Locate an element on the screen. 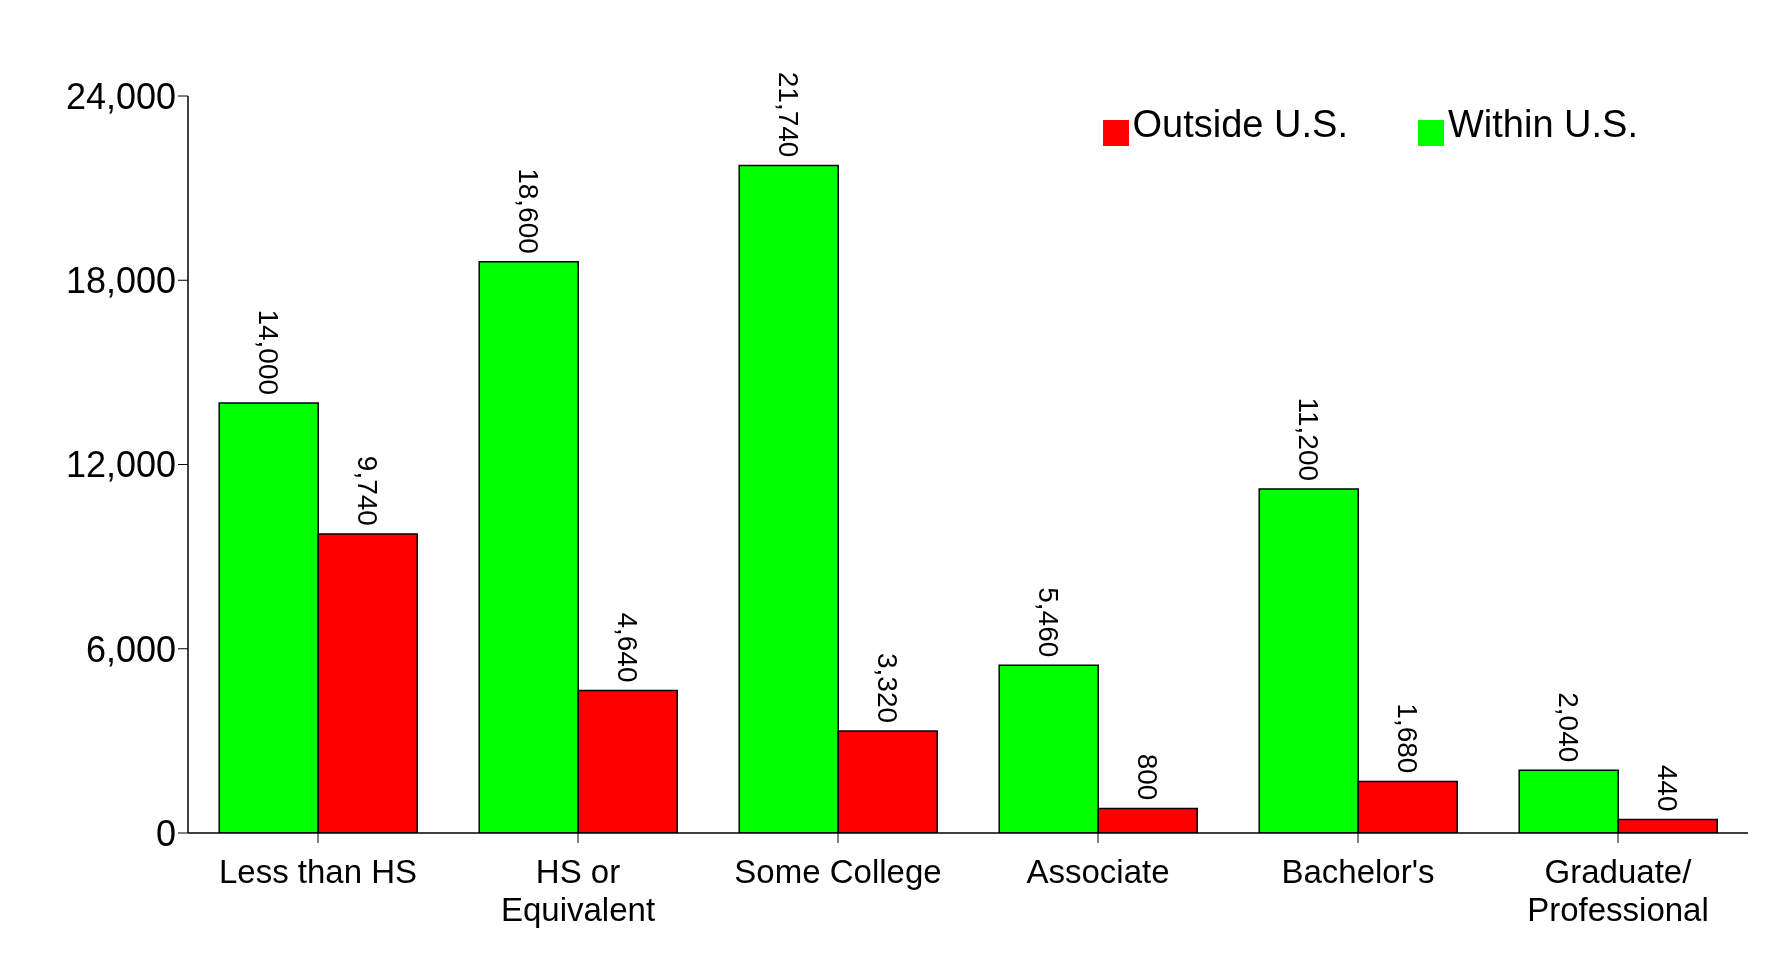 The height and width of the screenshot is (961, 1776). data-label: 11,200 is located at coordinates (1309, 439).